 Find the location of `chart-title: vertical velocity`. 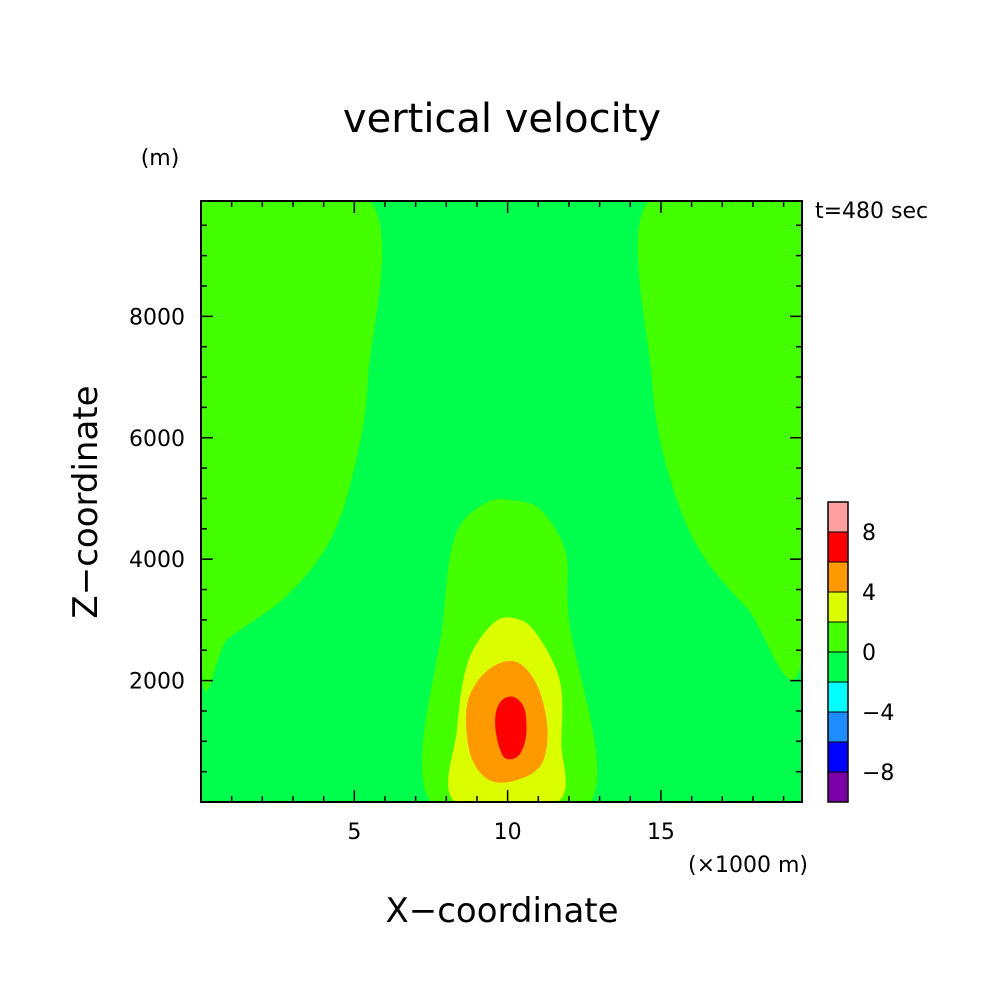

chart-title: vertical velocity is located at coordinates (502, 119).